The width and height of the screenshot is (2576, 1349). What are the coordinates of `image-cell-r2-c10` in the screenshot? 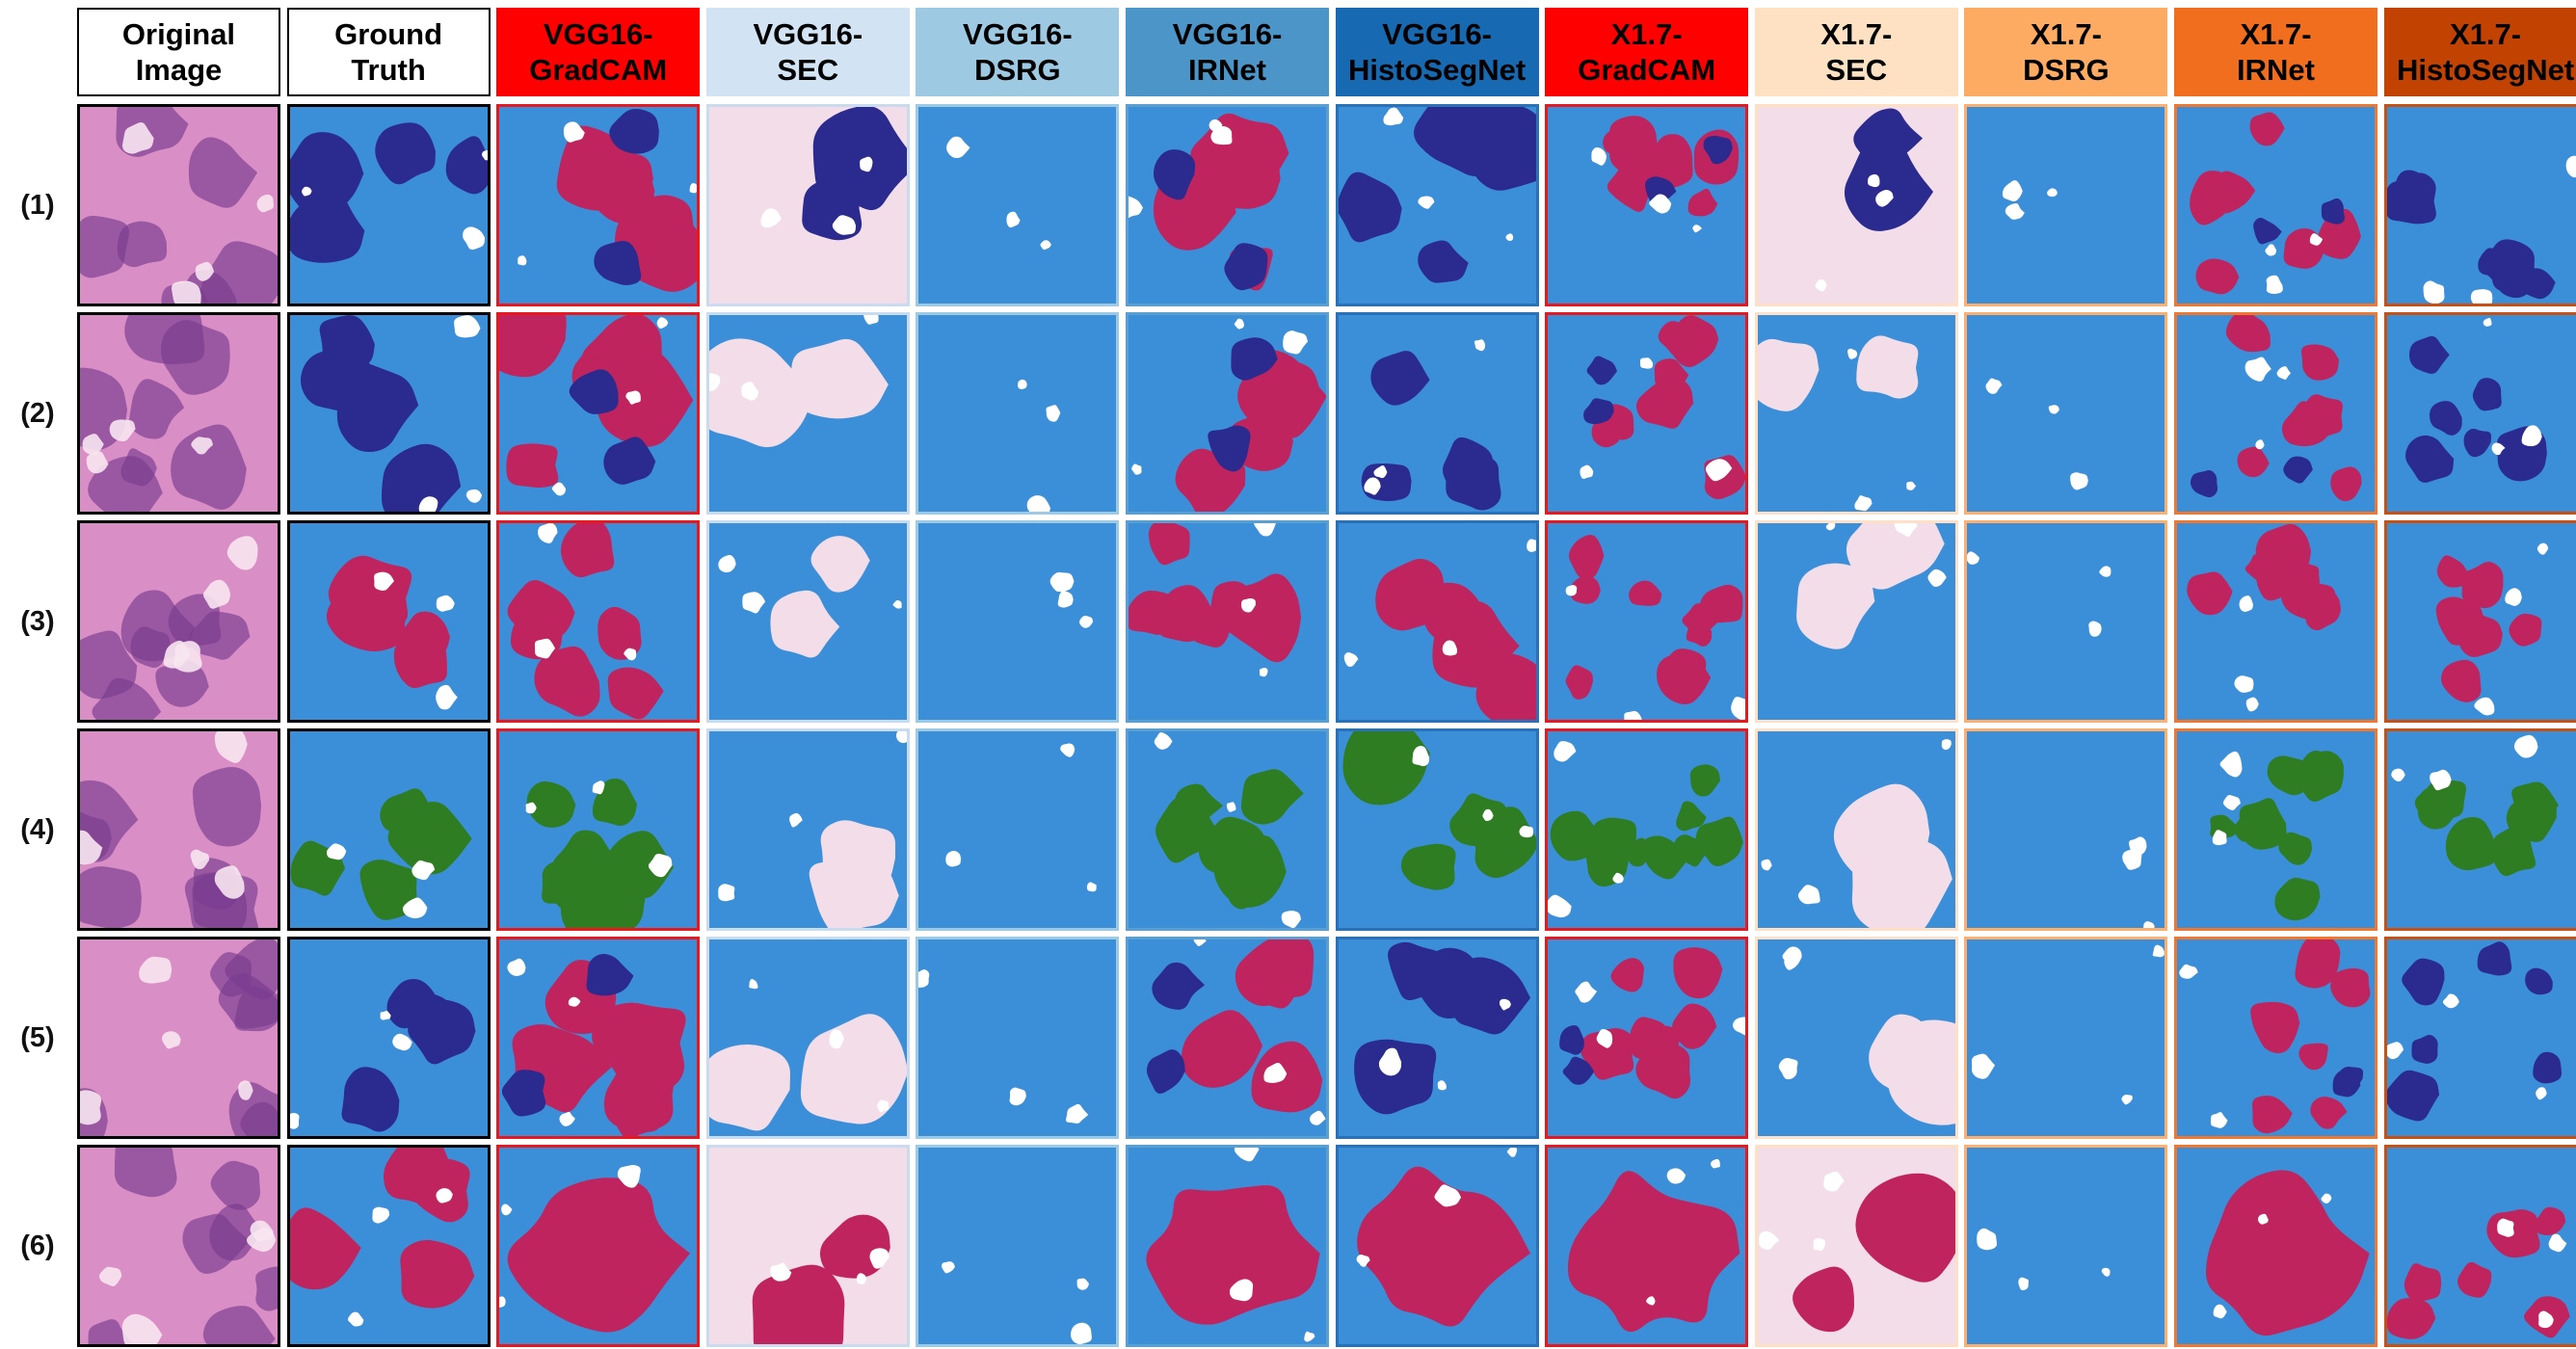 It's located at (2066, 413).